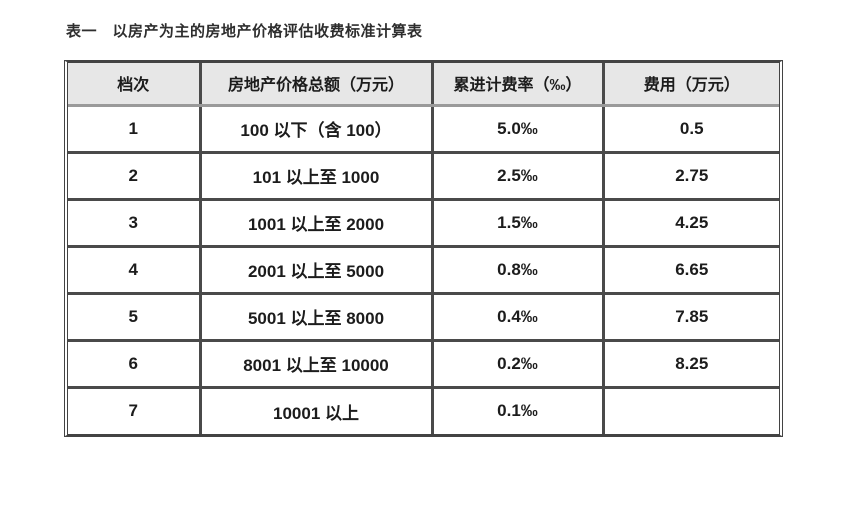  I want to click on table-row: 2 101 以上至 1000 2.5‰ 2.75, so click(423, 175).